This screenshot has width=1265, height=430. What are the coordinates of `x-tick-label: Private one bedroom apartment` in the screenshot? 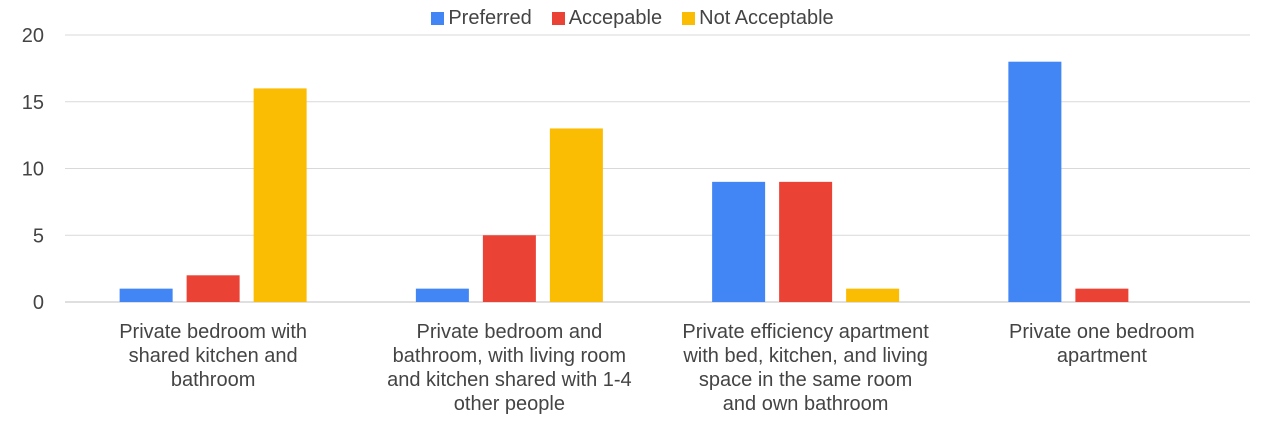 It's located at (1102, 344).